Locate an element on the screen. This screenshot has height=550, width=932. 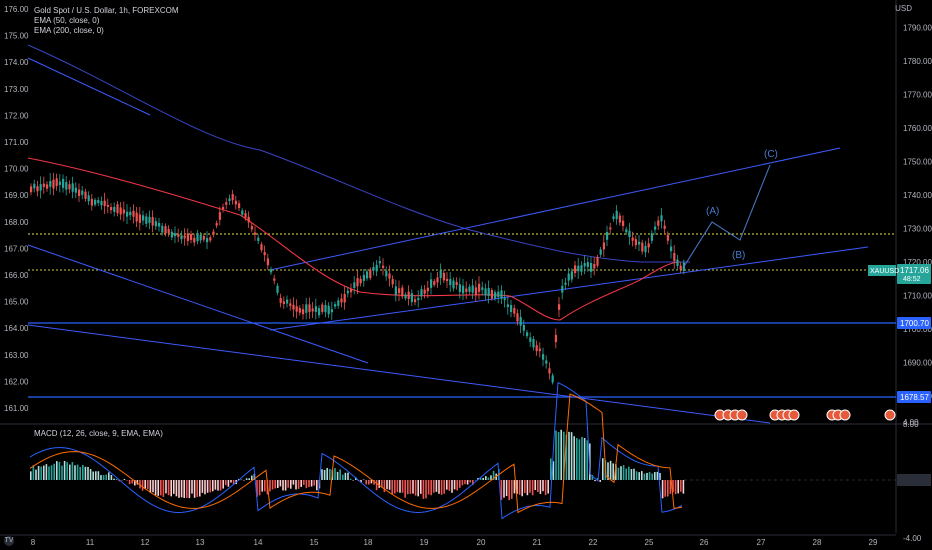
symbol-title: Gold Spot / U.S. Dollar, 1h, FOREXCOM is located at coordinates (106, 10).